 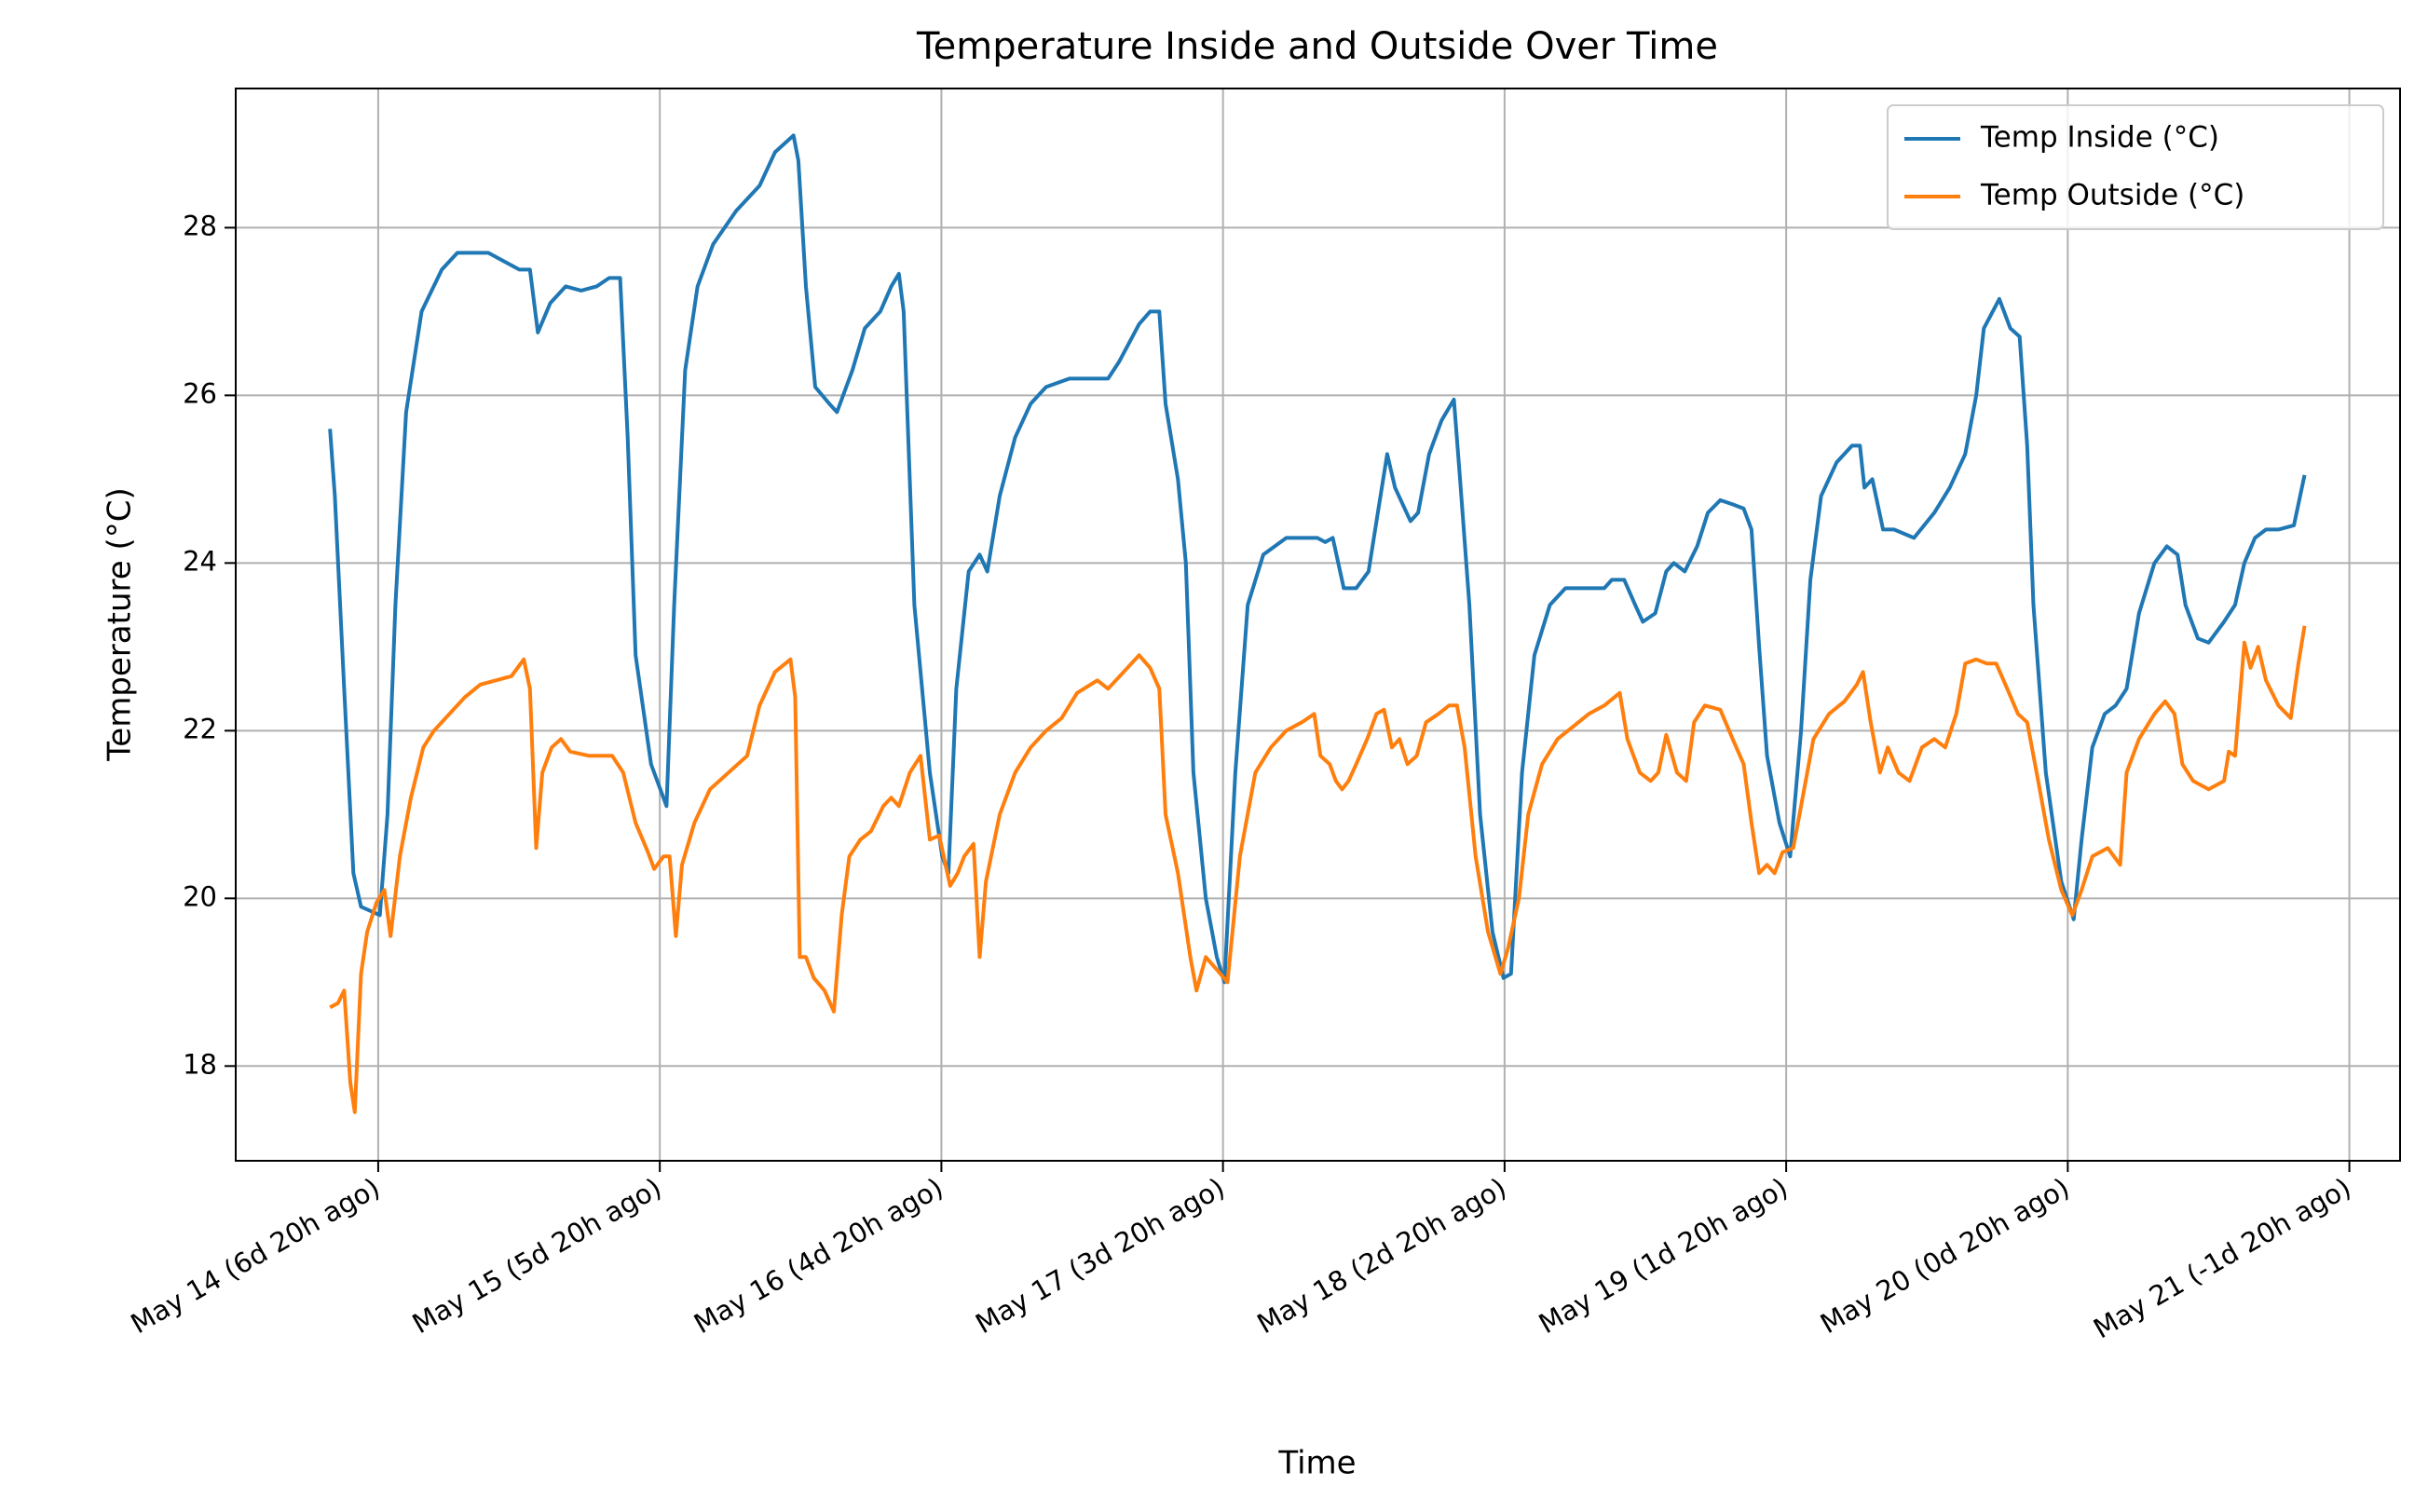 What do you see at coordinates (1317, 46) in the screenshot?
I see `chart-title: Temperature Inside and Outside Over Time` at bounding box center [1317, 46].